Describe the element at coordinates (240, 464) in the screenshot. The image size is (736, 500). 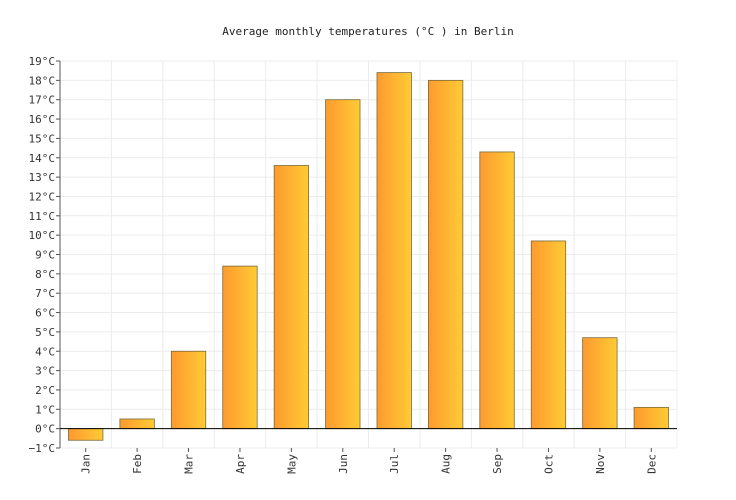
I see `x-tick-label: Apr` at that location.